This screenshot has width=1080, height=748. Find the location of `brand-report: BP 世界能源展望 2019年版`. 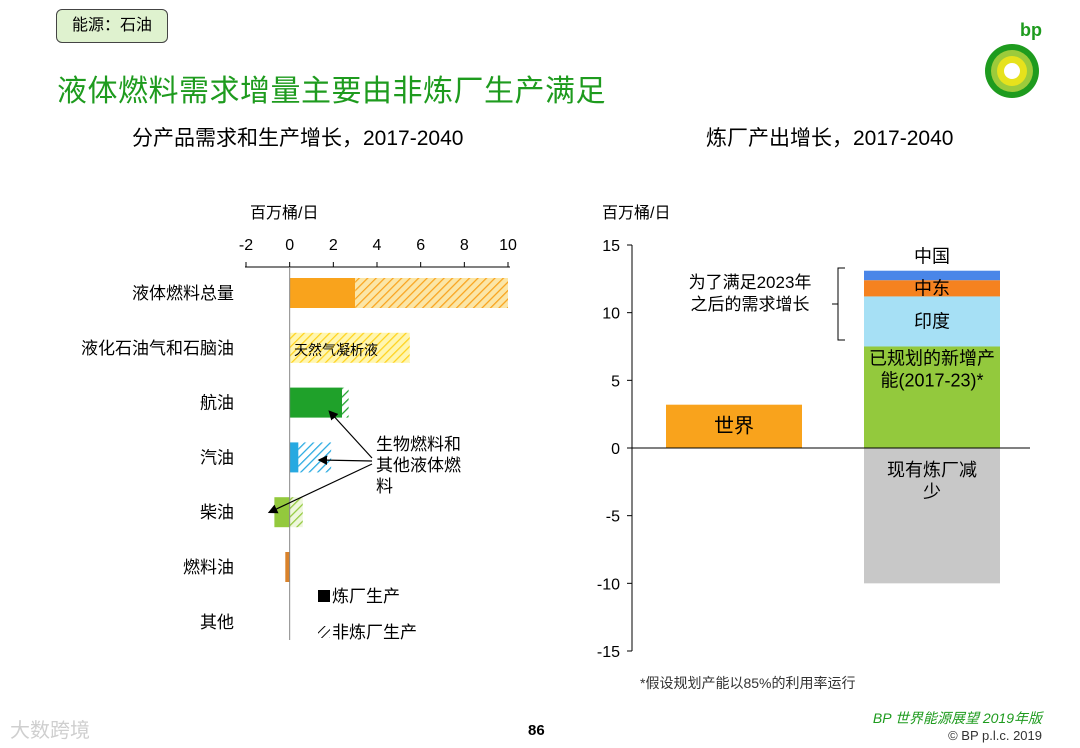

brand-report: BP 世界能源展望 2019年版 is located at coordinates (957, 718).